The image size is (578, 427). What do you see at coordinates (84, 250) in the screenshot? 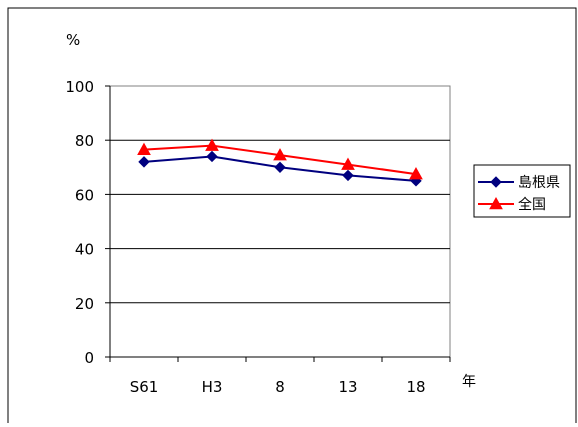
I see `y-tick-label: 40` at bounding box center [84, 250].